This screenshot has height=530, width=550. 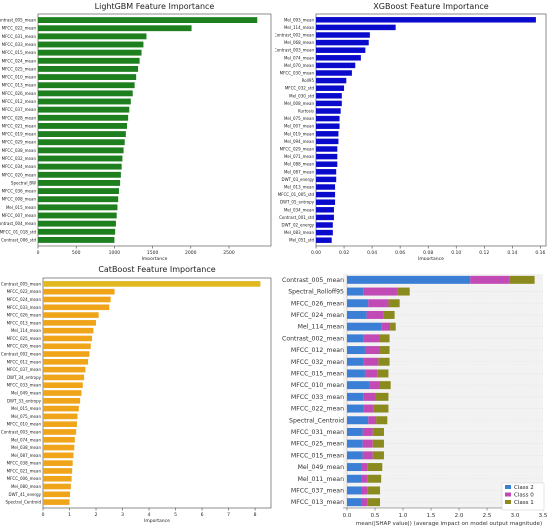 What do you see at coordinates (299, 164) in the screenshot?
I see `y-tick-label: Mel_088_mean` at bounding box center [299, 164].